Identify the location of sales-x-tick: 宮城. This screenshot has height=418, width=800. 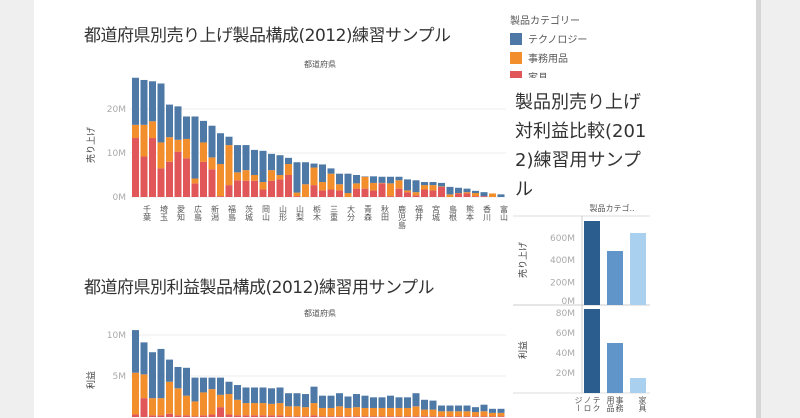
(436, 213).